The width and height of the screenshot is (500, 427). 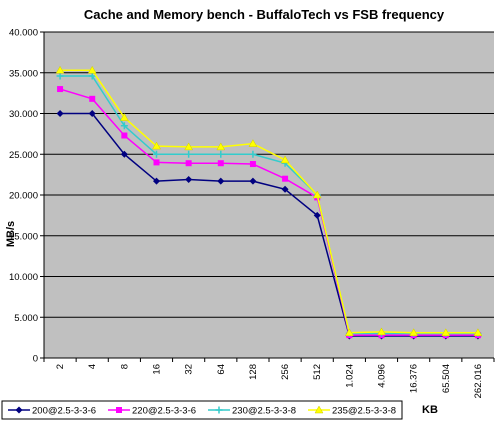 I want to click on y-tick-label: 25.000, so click(x=23, y=155).